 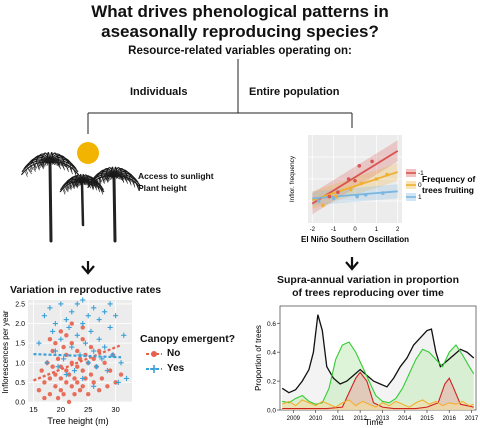 What do you see at coordinates (449, 179) in the screenshot?
I see `enso-legend-title-1: Frequency of` at bounding box center [449, 179].